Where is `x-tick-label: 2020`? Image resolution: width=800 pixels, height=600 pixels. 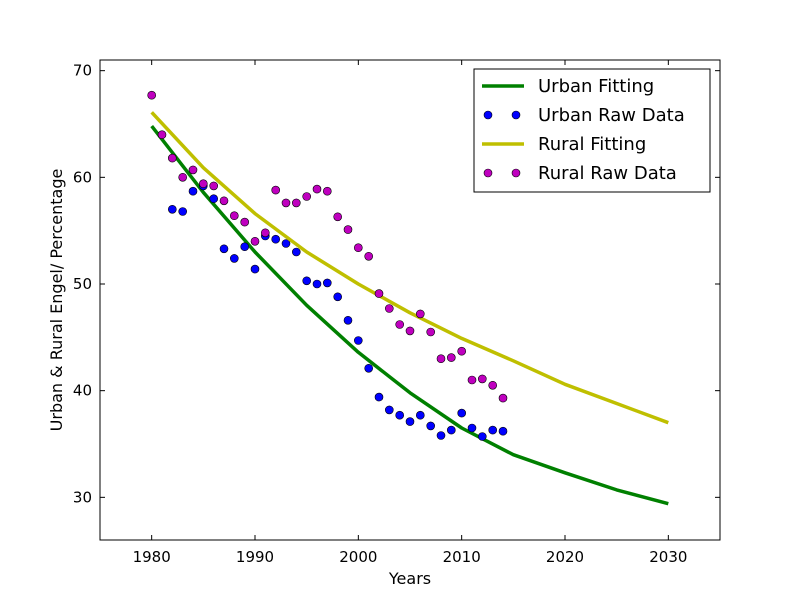 x-tick-label: 2020 is located at coordinates (565, 557).